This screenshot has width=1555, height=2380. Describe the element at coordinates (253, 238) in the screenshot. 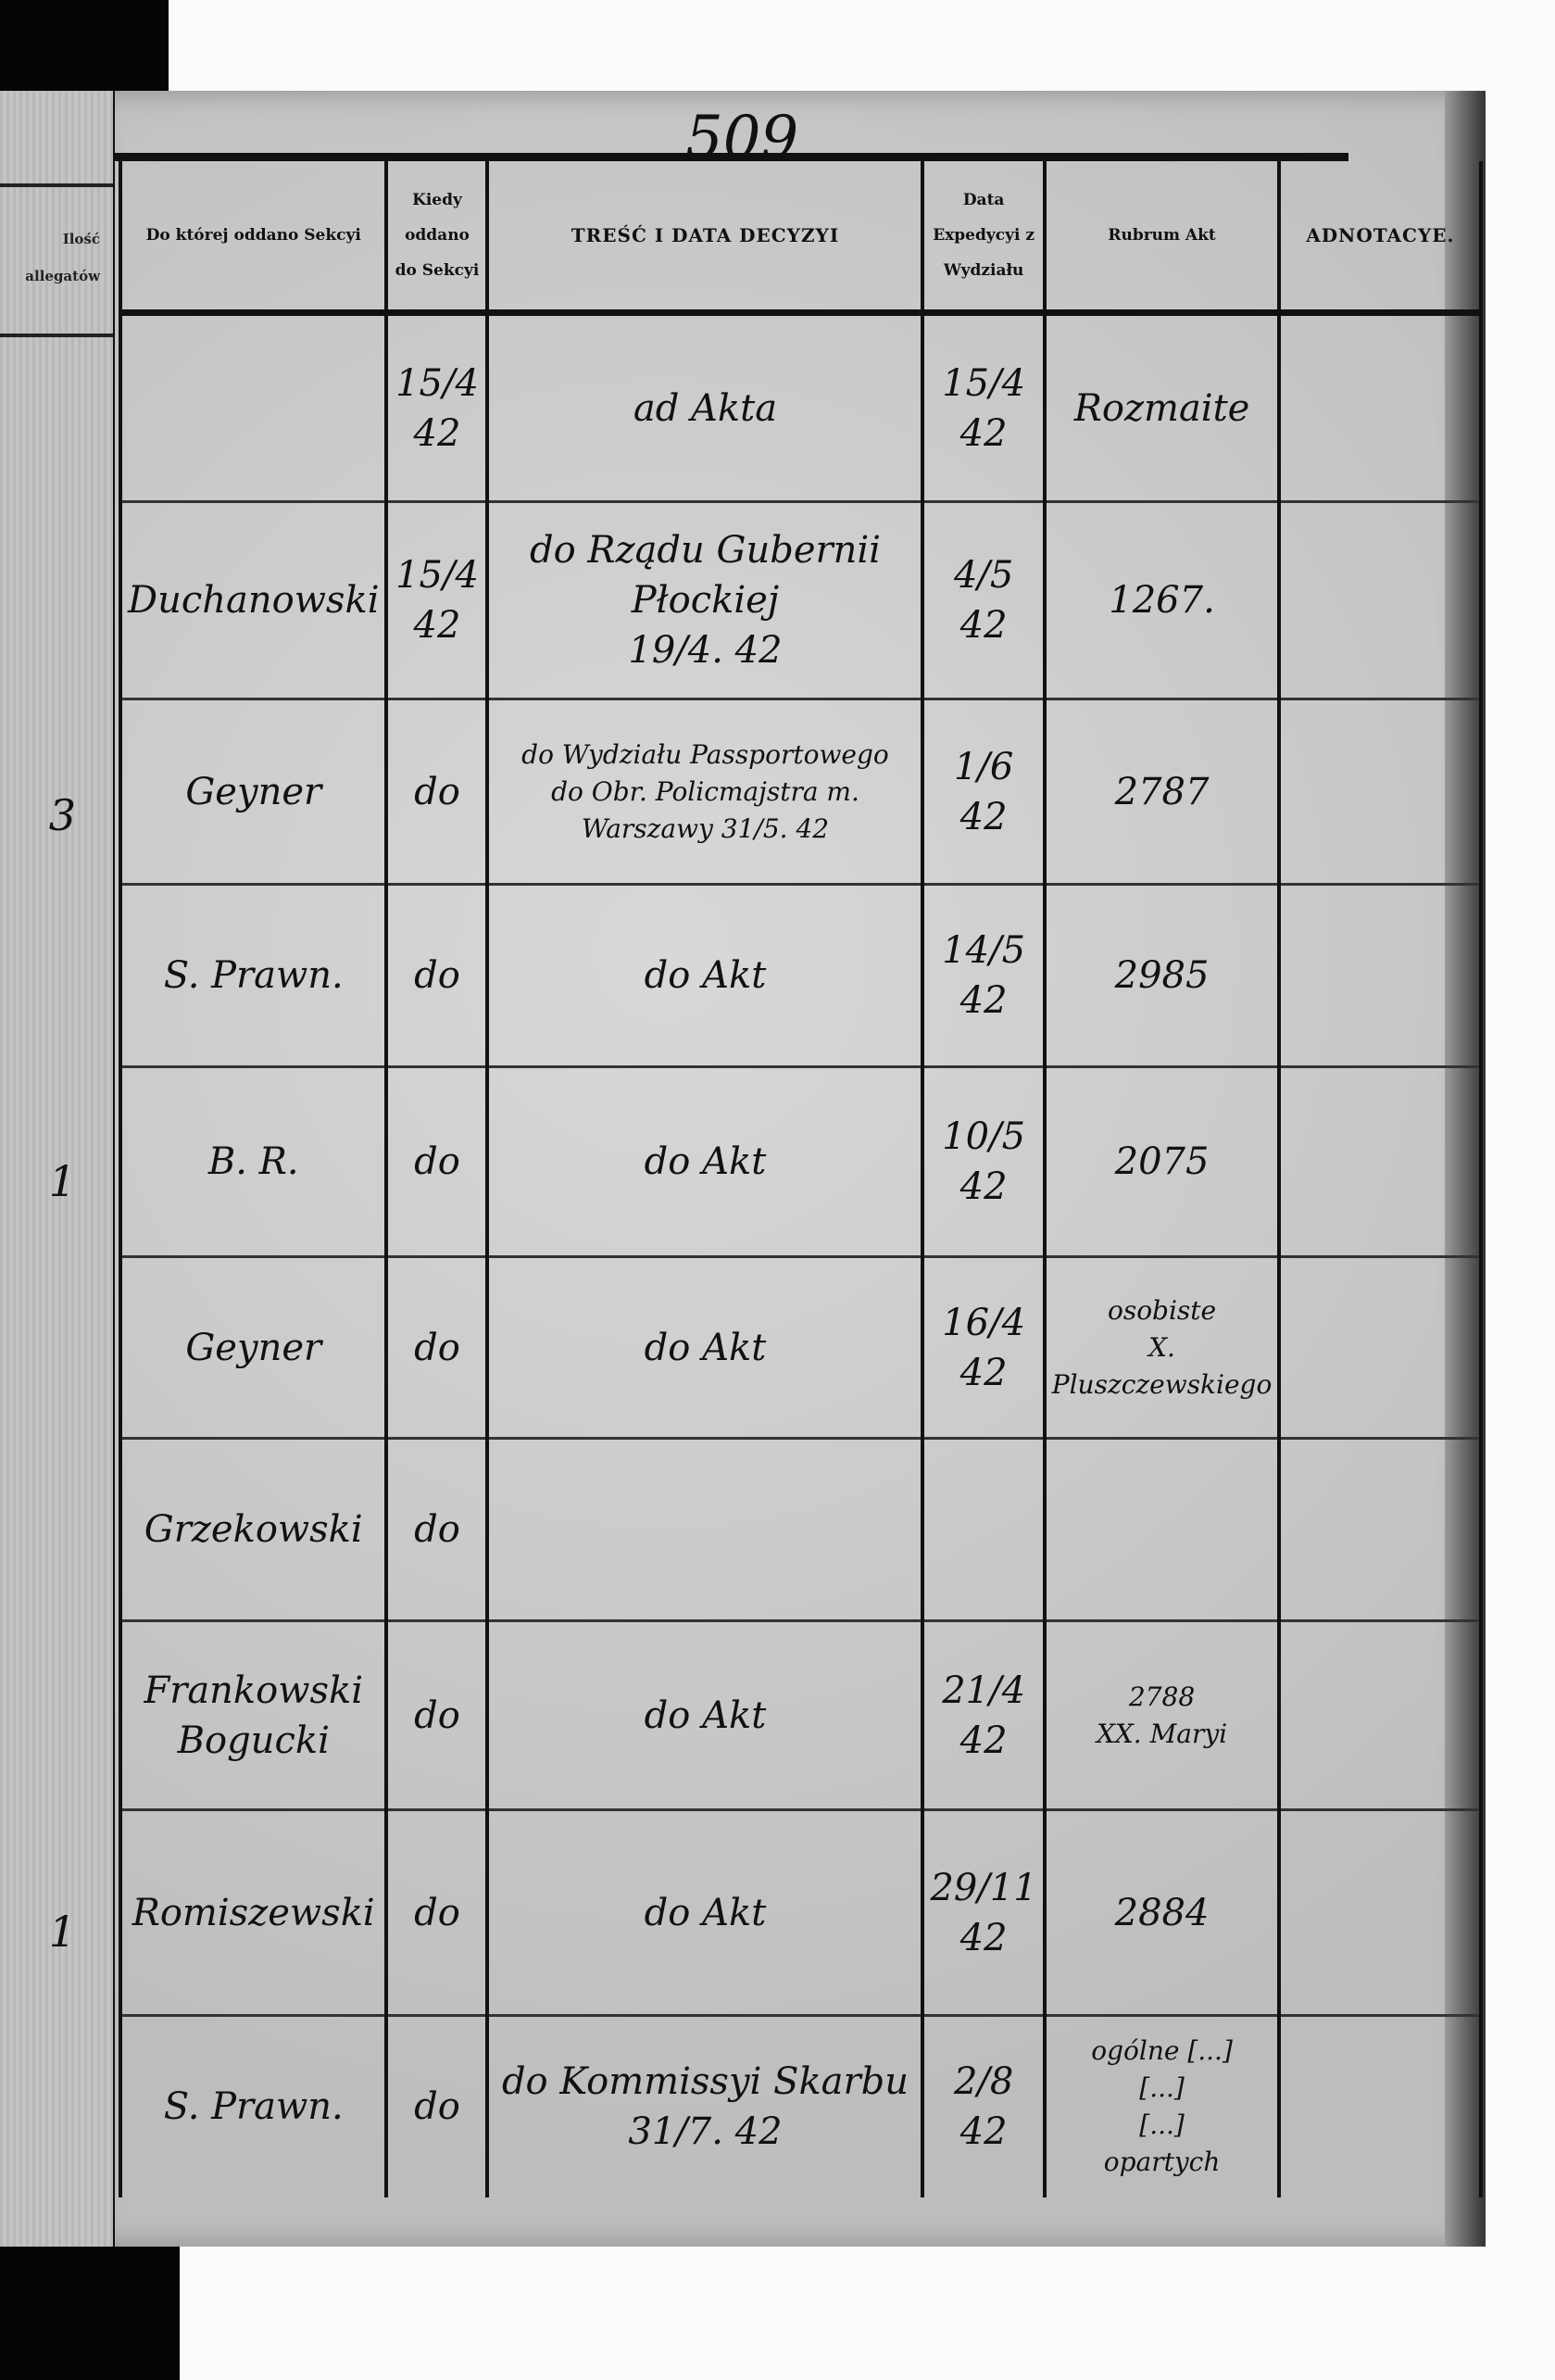

I see `col-sekcja: Do której oddano Sekcyi` at that location.